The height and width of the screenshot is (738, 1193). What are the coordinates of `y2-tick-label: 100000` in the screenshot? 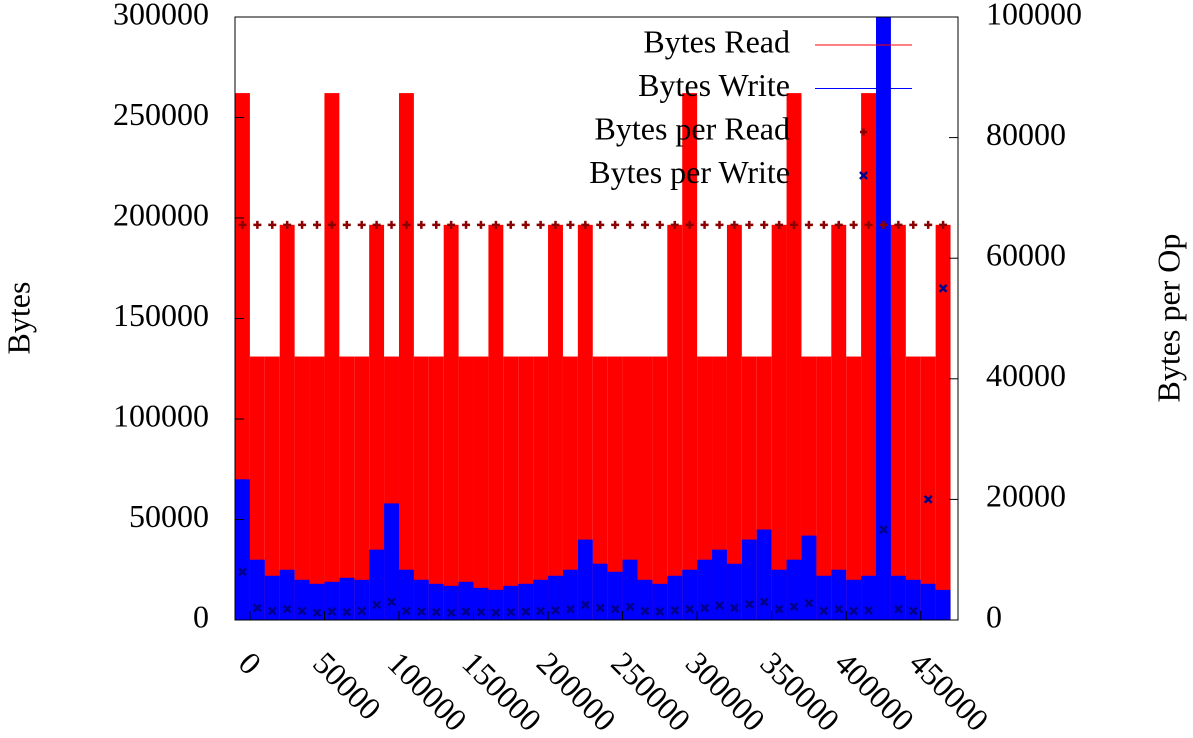 It's located at (1034, 15).